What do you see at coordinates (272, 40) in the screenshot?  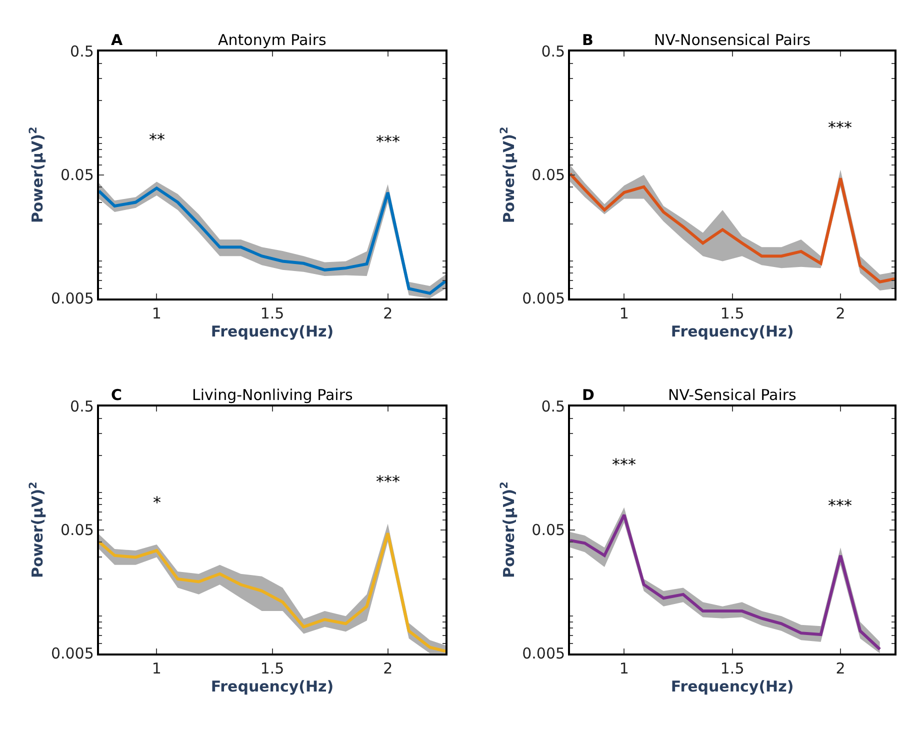 I see `chart-title: Antonym Pairs` at bounding box center [272, 40].